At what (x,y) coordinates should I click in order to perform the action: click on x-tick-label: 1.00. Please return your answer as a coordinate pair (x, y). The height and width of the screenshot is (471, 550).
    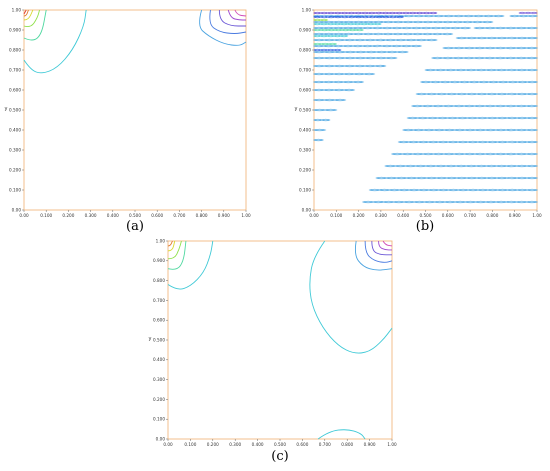
    Looking at the image, I should click on (246, 215).